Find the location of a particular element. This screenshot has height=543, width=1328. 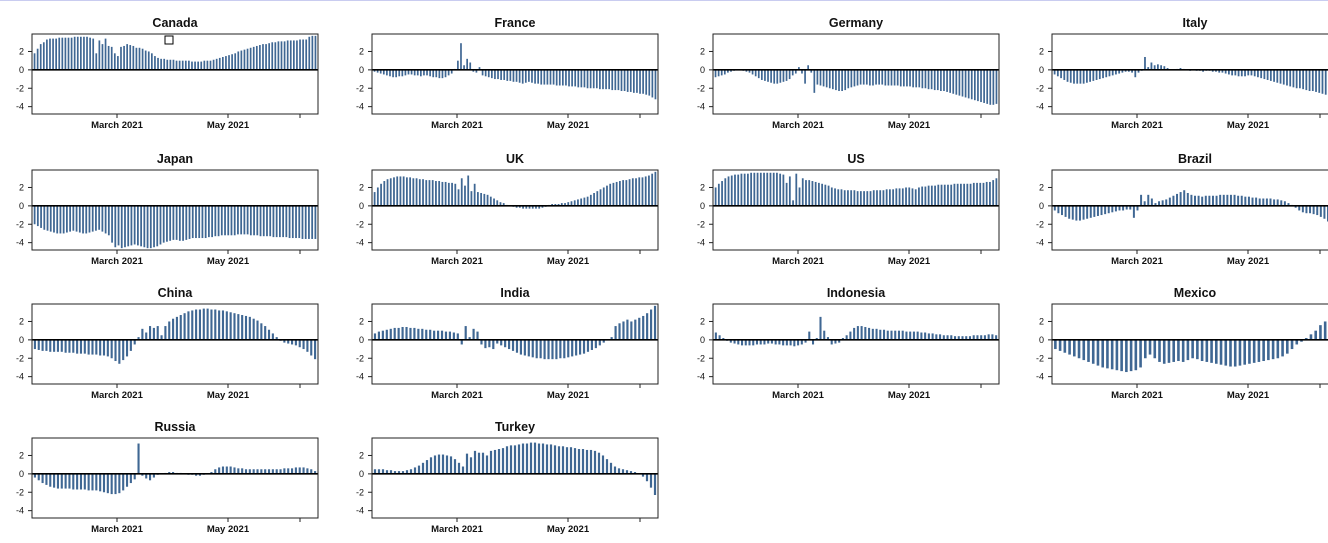

y-tick-label: 0 is located at coordinates (702, 206).